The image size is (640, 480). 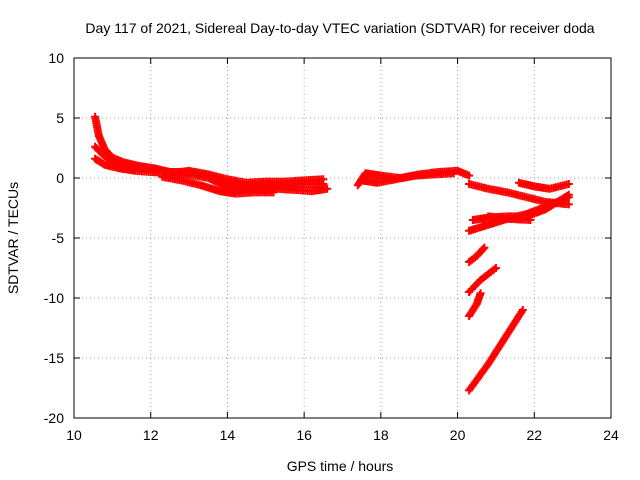 I want to click on y-tick-label: 0, so click(x=60, y=178).